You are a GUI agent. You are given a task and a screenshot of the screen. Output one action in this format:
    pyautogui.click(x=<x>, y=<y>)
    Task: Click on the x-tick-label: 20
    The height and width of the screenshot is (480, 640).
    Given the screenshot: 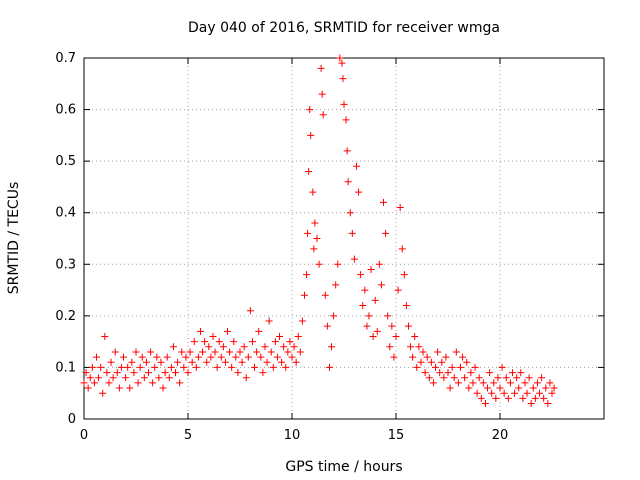 What is the action you would take?
    pyautogui.click(x=500, y=435)
    